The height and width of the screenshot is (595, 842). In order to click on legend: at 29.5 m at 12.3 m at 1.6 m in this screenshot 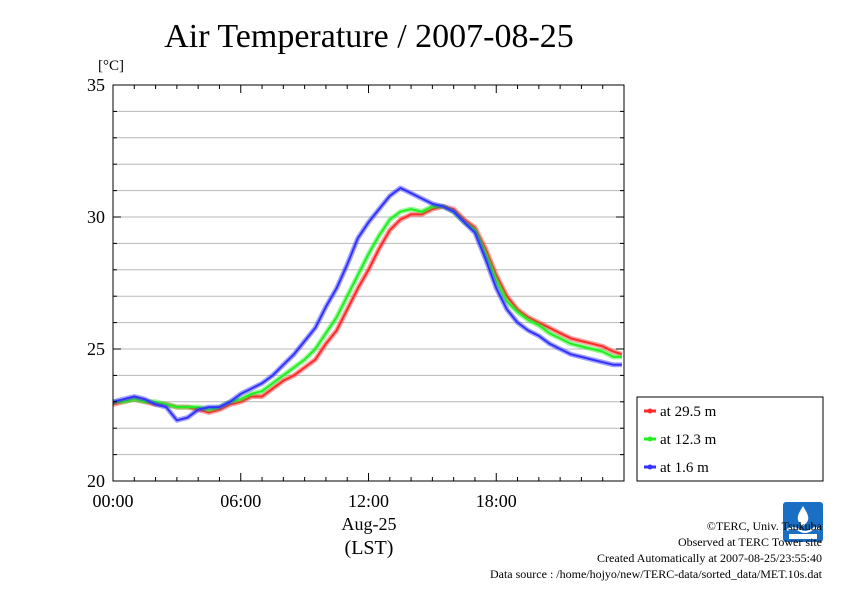, I will do `click(730, 439)`.